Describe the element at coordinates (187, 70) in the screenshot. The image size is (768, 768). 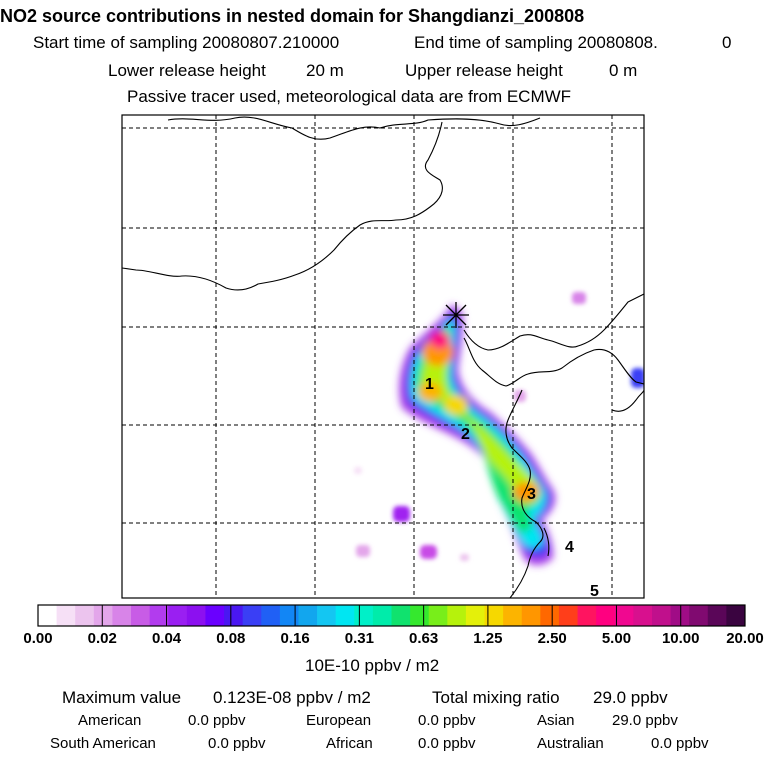
I see `lower-release-label: Lower release height` at that location.